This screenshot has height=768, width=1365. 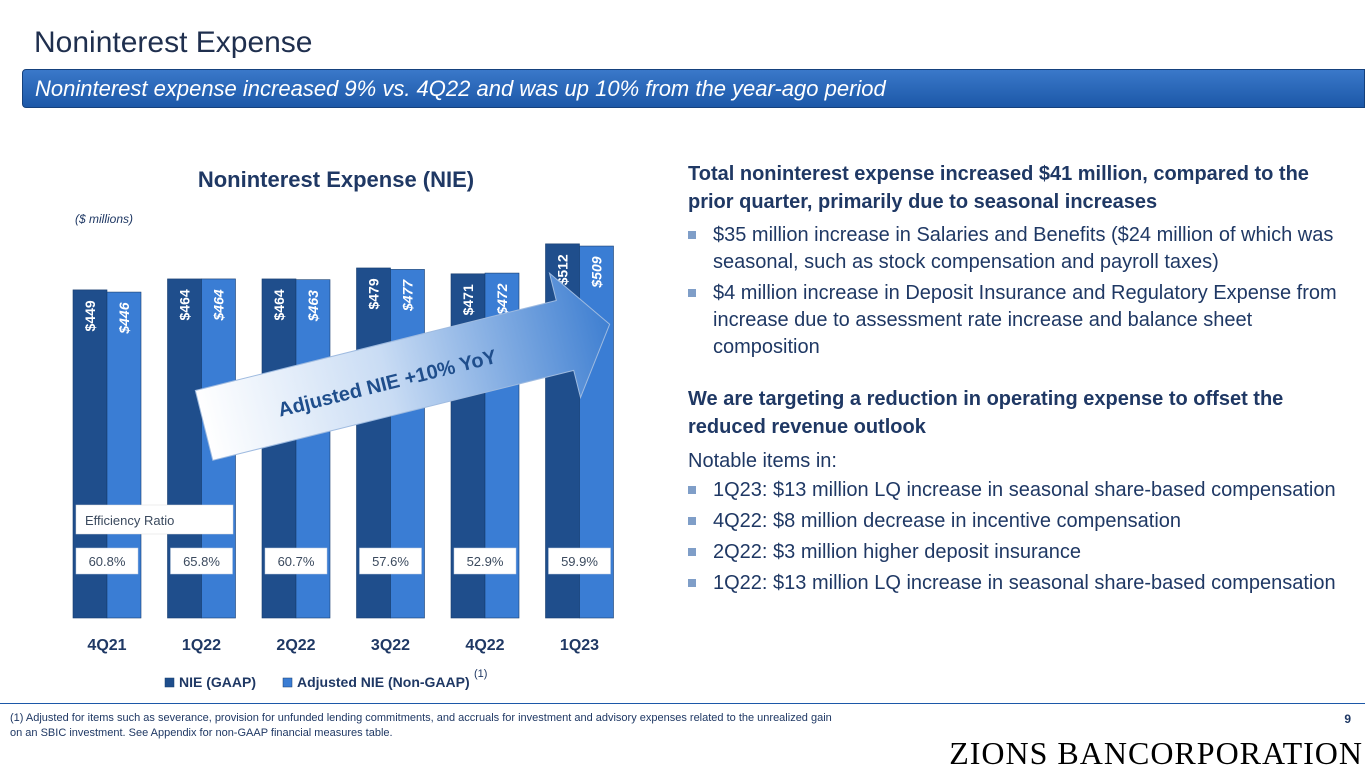 What do you see at coordinates (201, 645) in the screenshot?
I see `x-tick-label: 1Q22` at bounding box center [201, 645].